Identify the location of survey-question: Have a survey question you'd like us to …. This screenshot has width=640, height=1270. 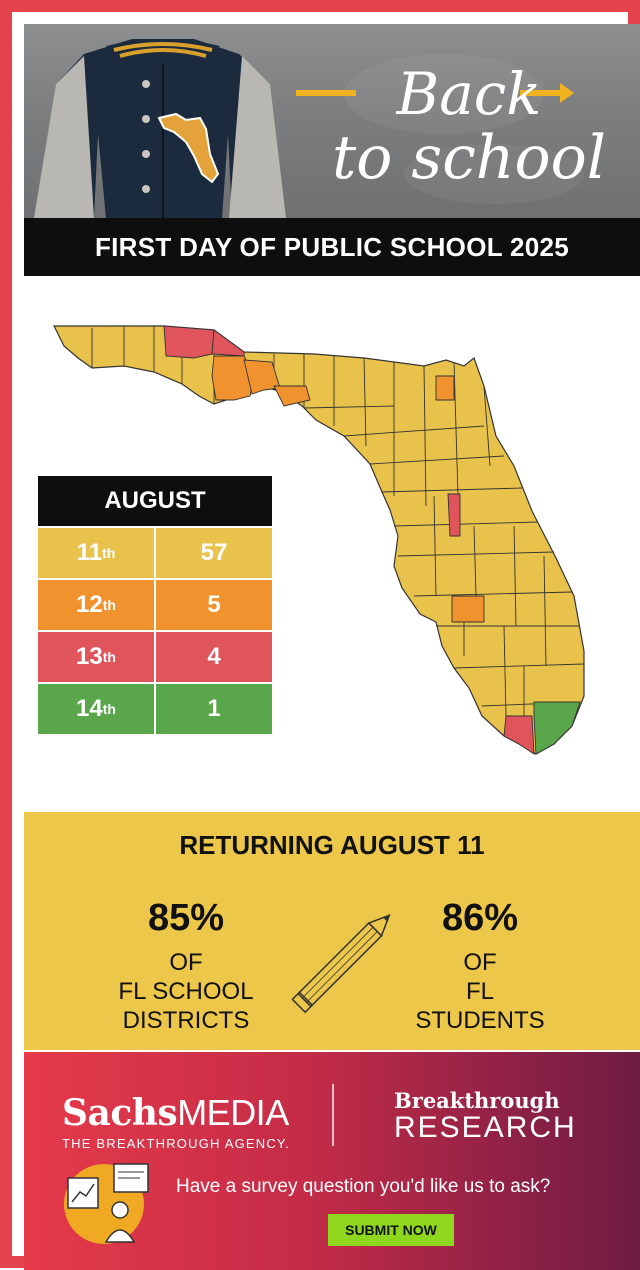
(363, 1186).